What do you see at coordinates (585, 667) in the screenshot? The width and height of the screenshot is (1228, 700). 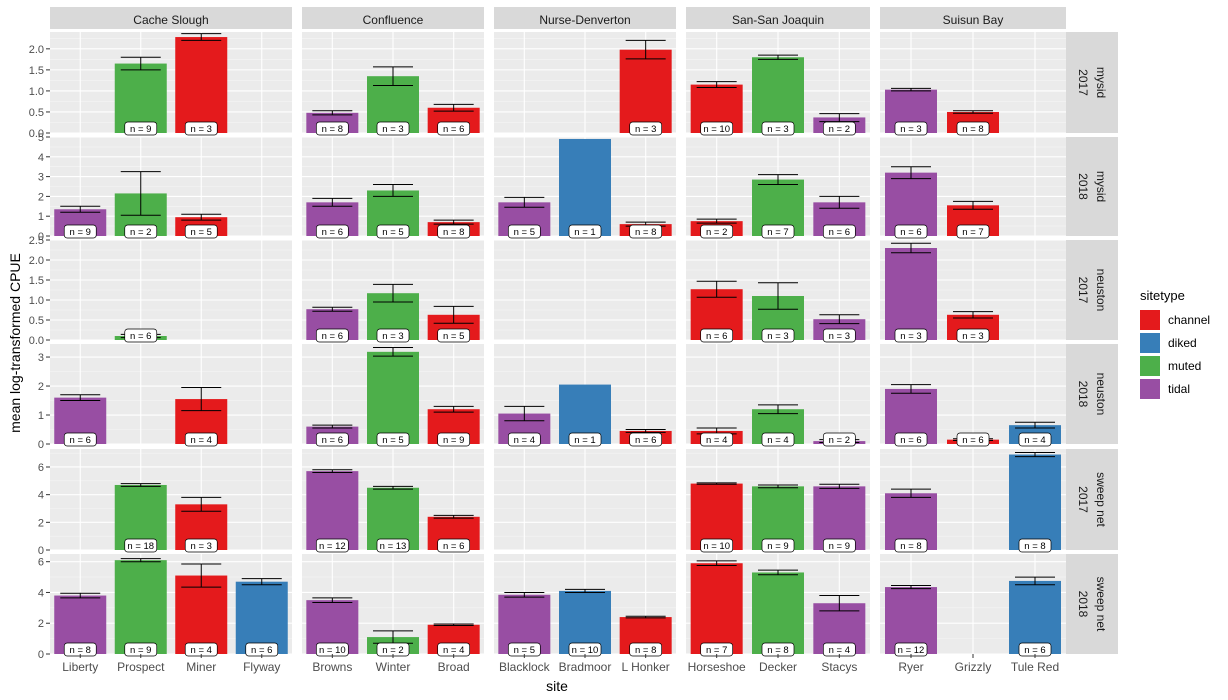 I see `x-tick-label: Bradmoor` at bounding box center [585, 667].